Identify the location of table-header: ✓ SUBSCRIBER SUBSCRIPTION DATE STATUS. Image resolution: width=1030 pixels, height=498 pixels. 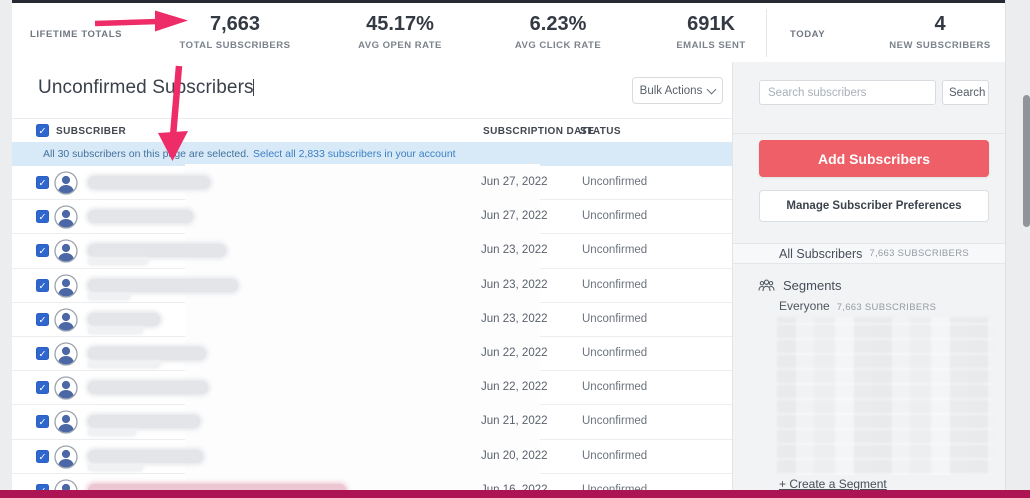
(372, 130).